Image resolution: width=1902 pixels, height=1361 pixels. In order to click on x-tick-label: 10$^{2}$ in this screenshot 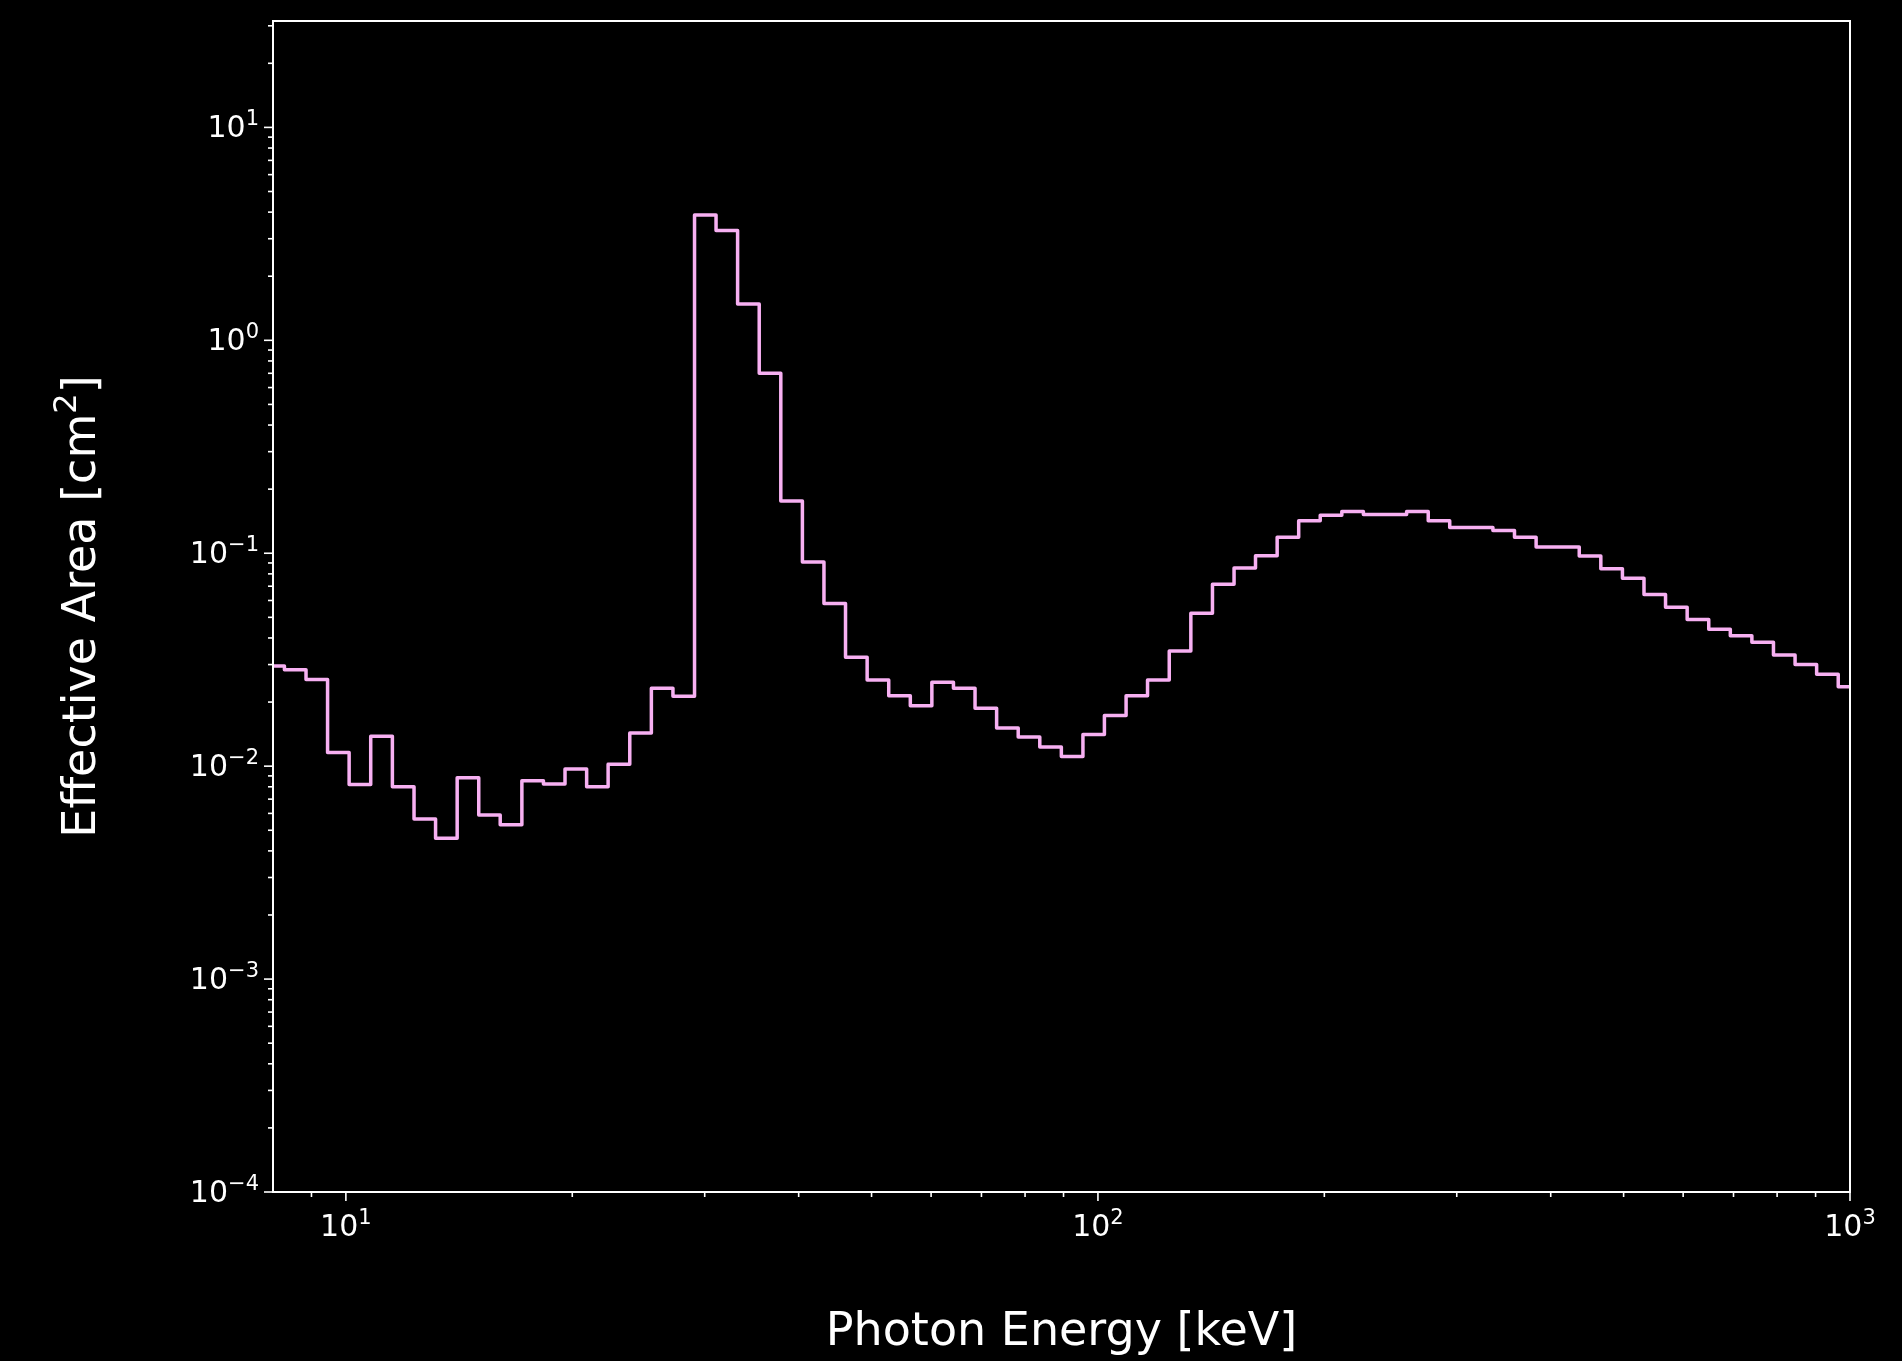, I will do `click(1098, 1224)`.